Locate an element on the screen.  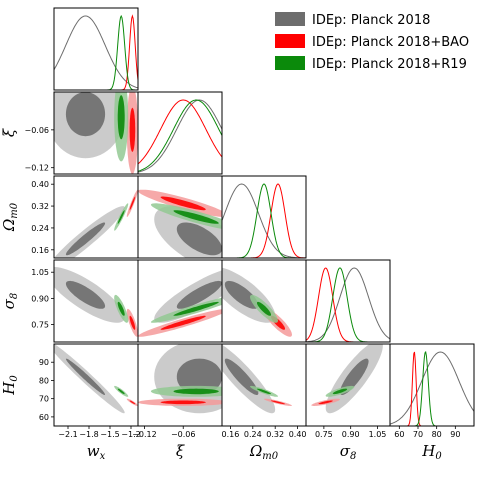
ytick-label: 60 is located at coordinates (44, 417).